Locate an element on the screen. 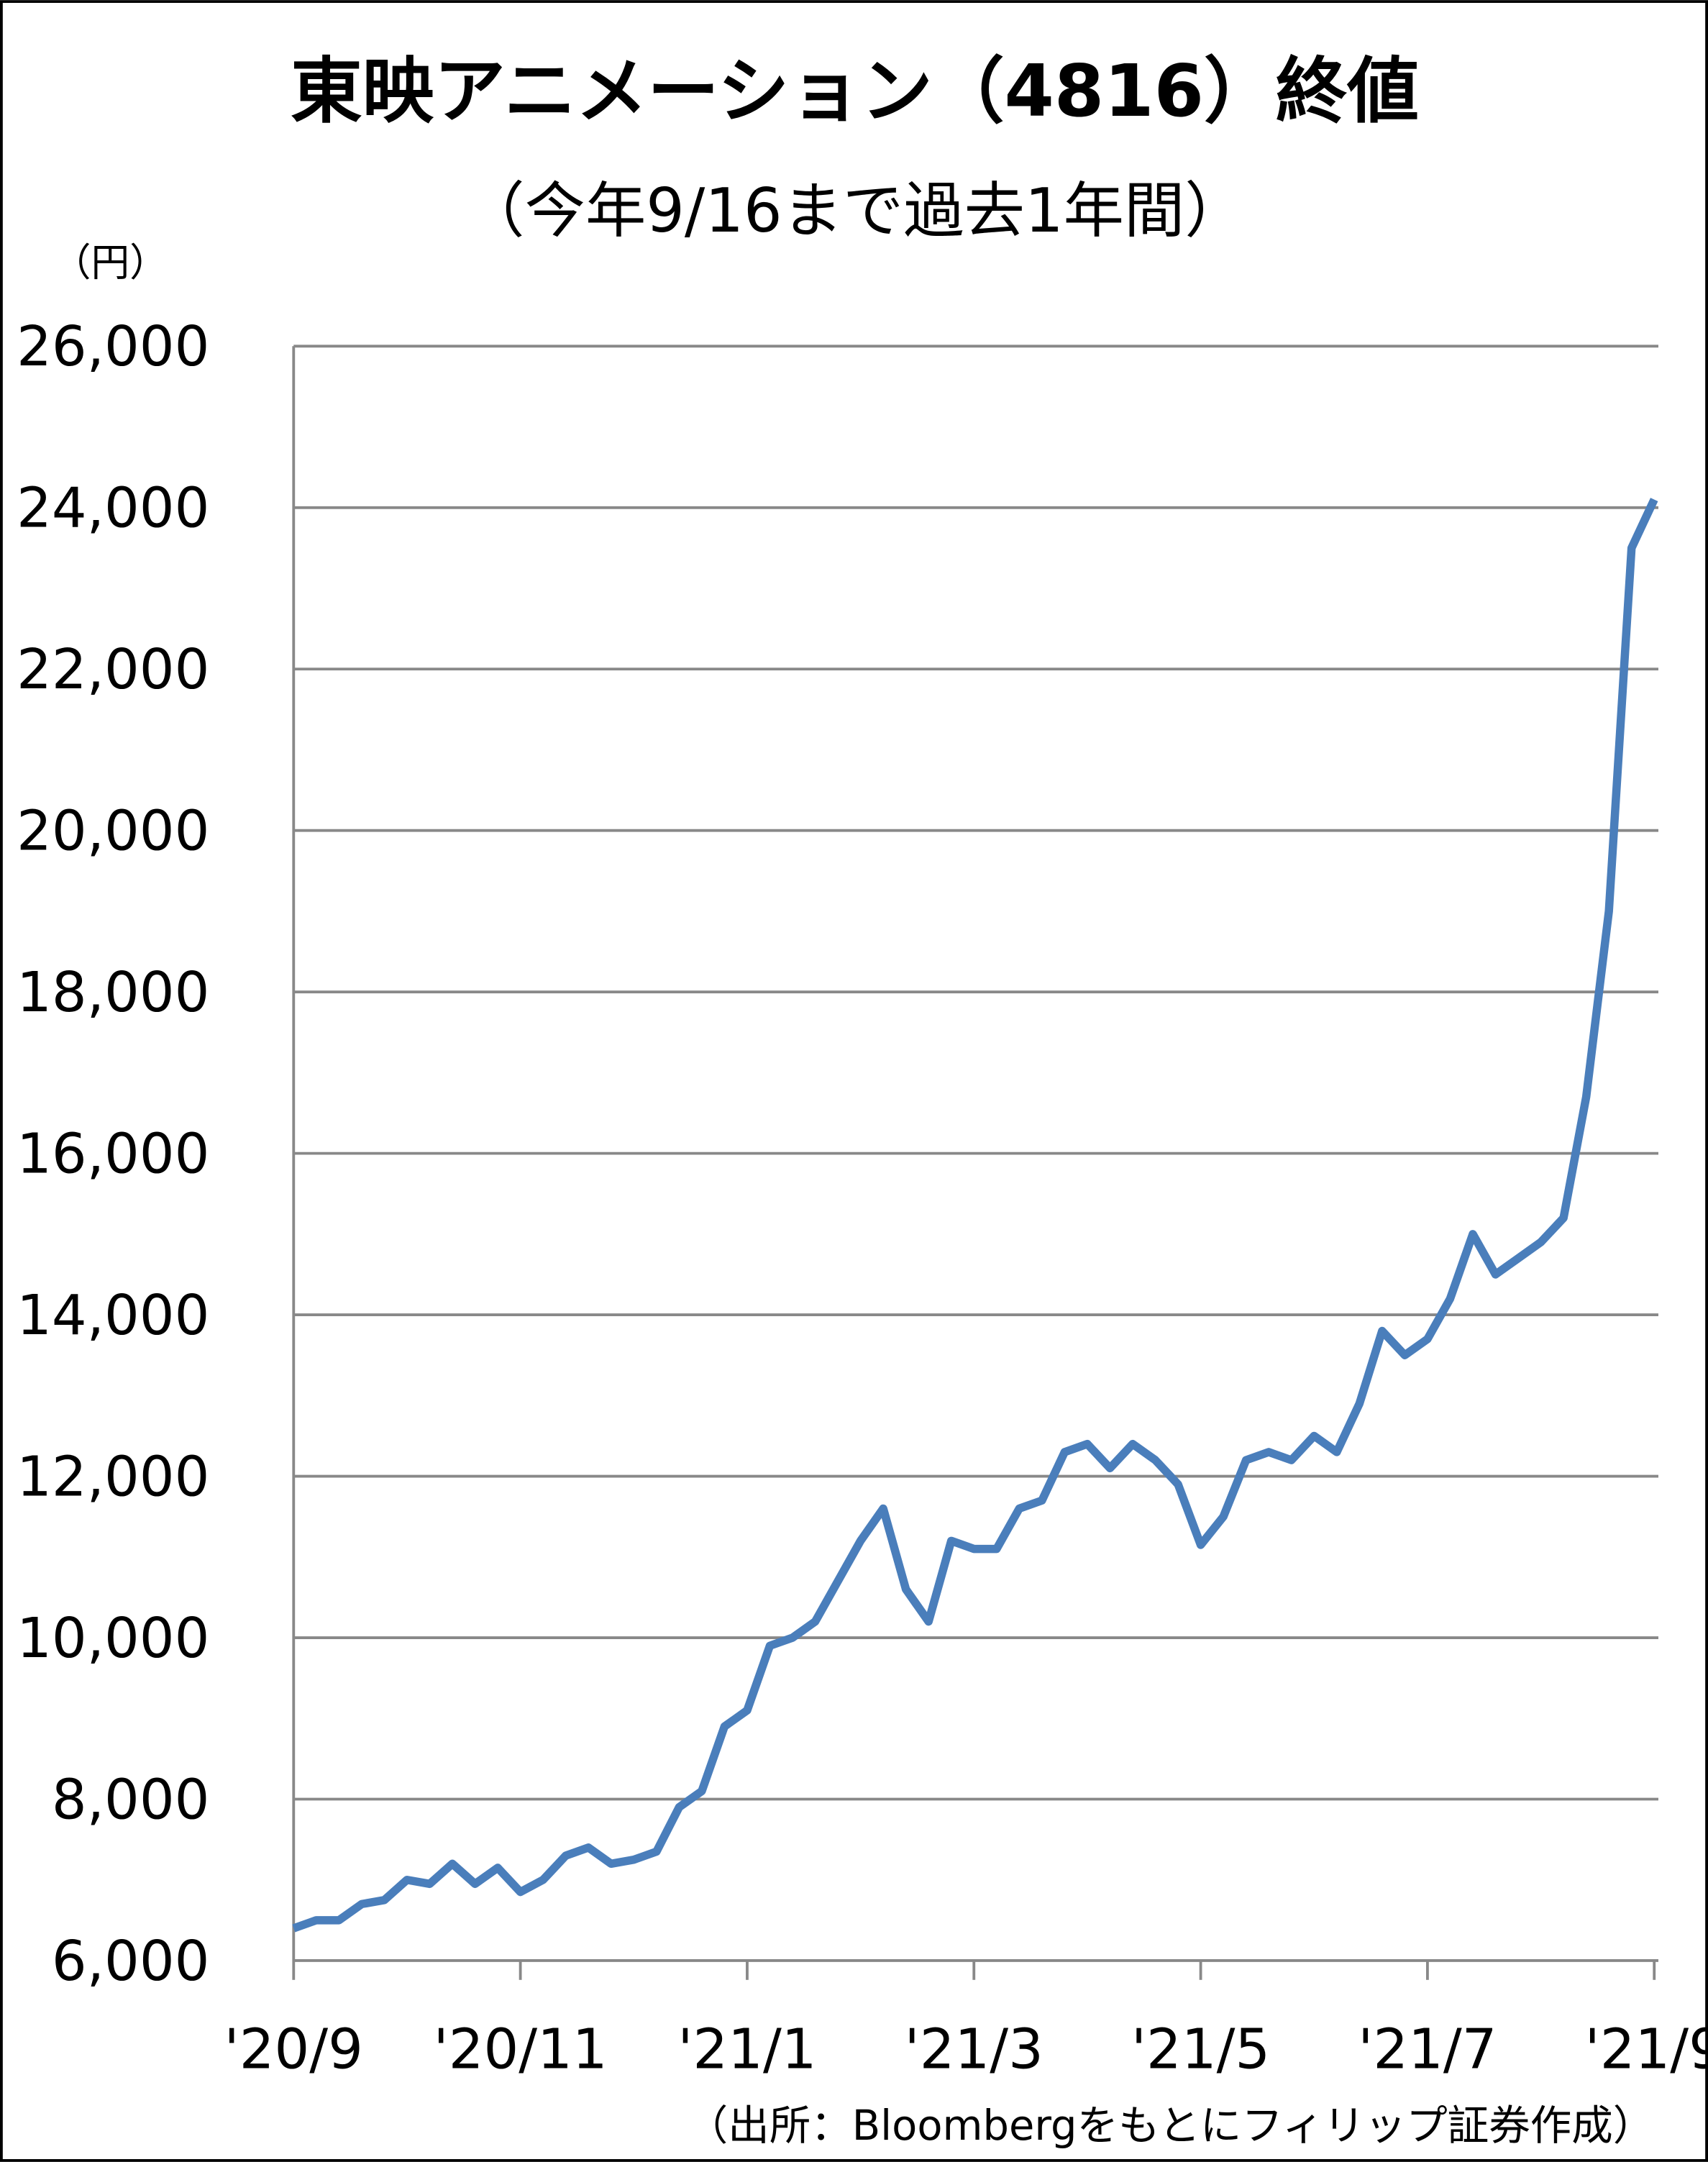 The width and height of the screenshot is (1708, 2162). source-note: （出所：Bloombergをもとにフィリップ証券作成） is located at coordinates (1171, 2126).